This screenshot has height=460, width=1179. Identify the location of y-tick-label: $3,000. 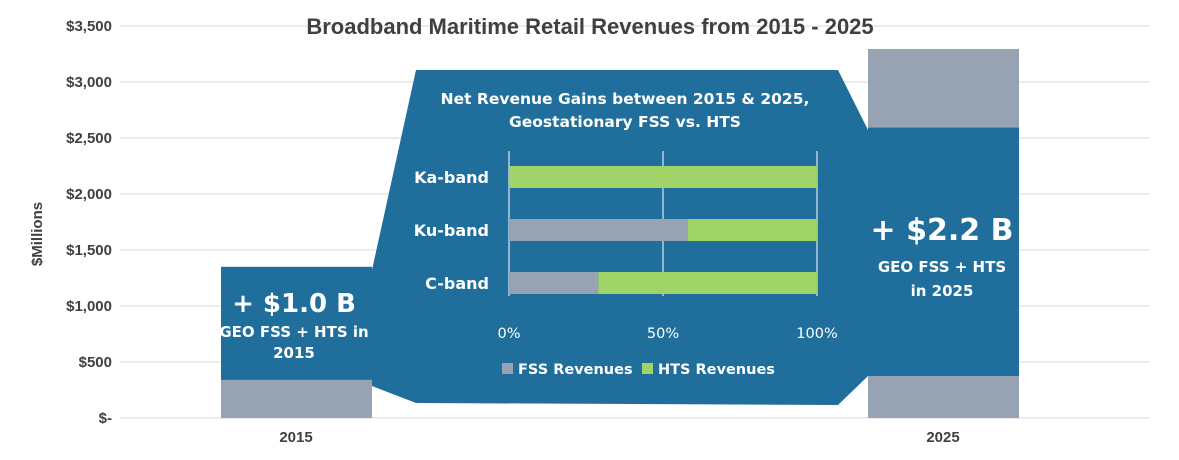
(89, 82).